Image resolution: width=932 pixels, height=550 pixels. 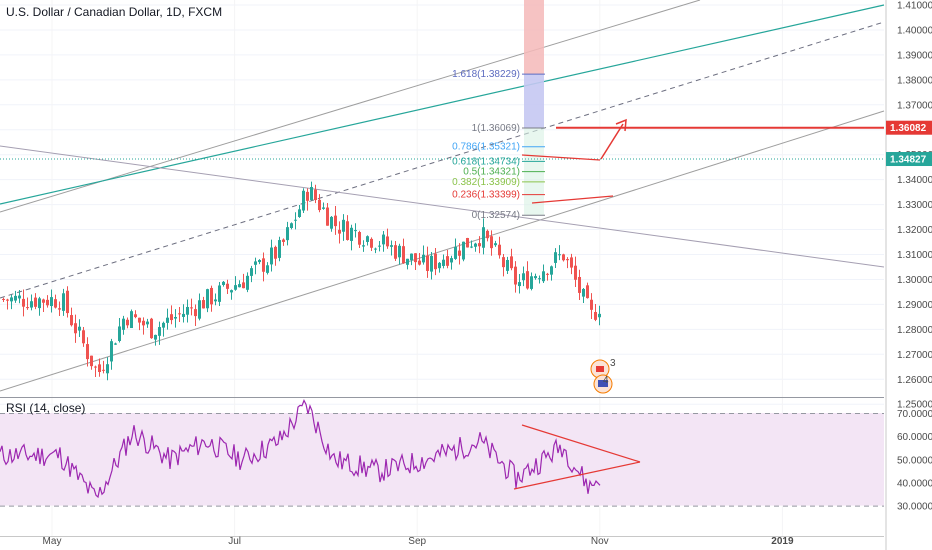 I want to click on us-flag-icon-mark, so click(x=603, y=383).